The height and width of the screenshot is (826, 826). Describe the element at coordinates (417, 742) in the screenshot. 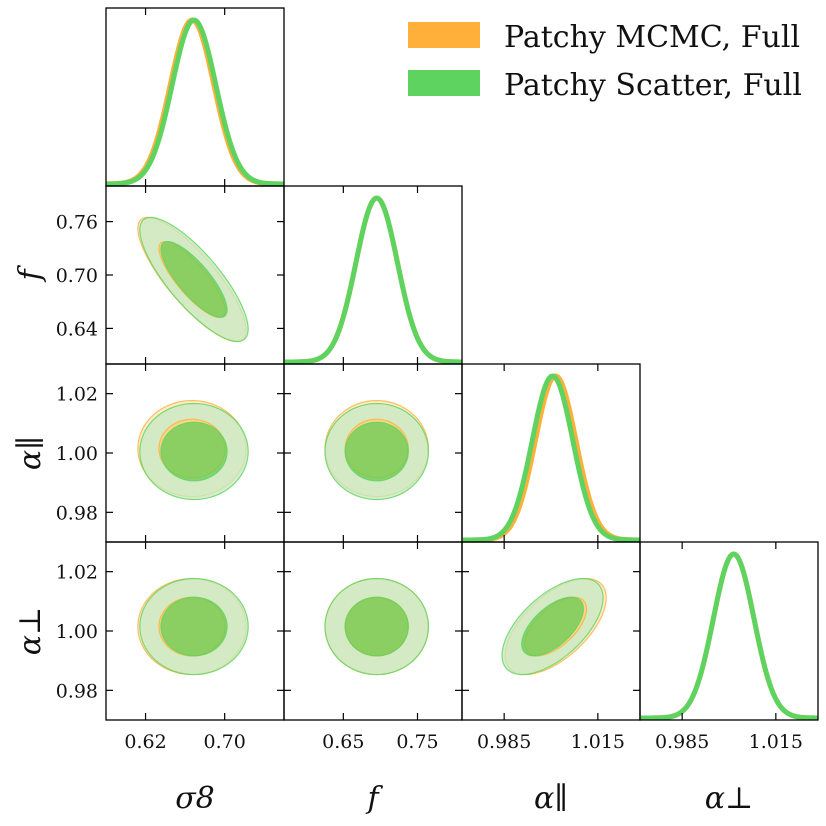

I see `x-tick-label: 0.75` at that location.